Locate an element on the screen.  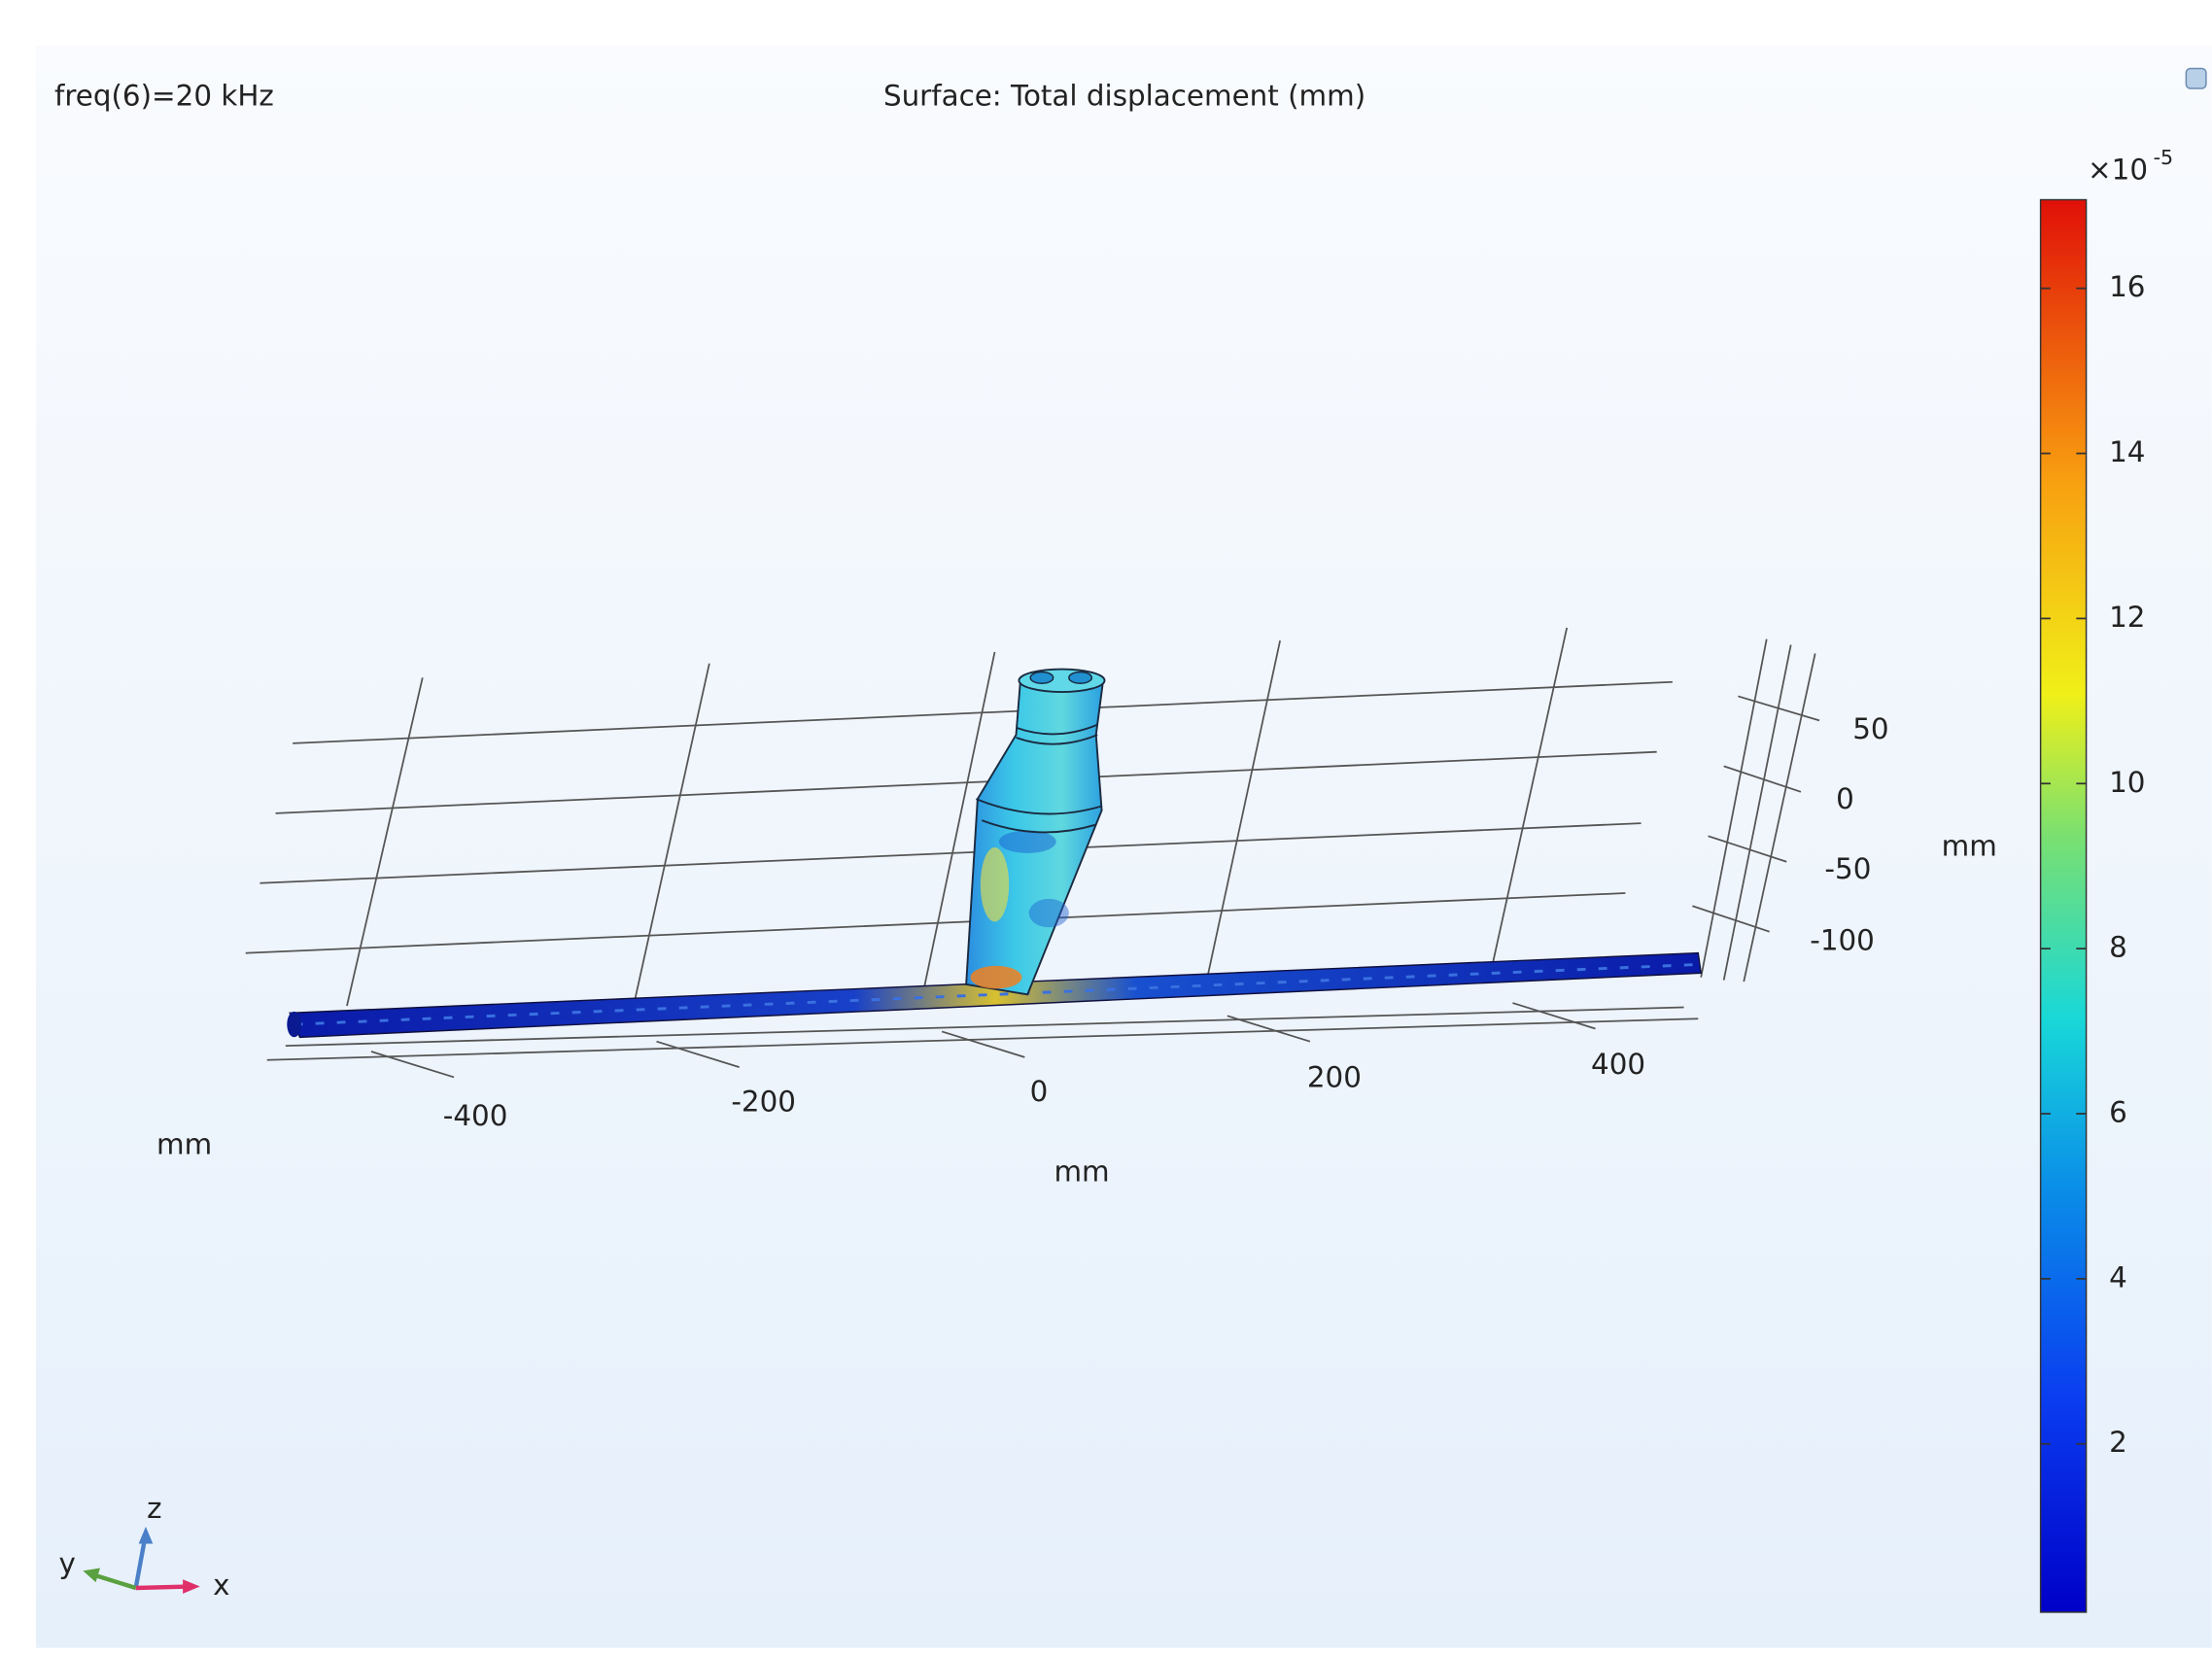
plot-title: Surface: Total displacement (mm) is located at coordinates (1124, 96).